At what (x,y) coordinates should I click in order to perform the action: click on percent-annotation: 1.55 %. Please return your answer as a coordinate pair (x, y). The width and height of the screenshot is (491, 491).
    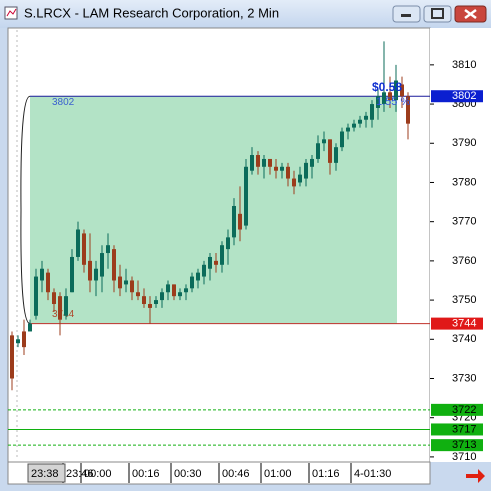
    Looking at the image, I should click on (393, 102).